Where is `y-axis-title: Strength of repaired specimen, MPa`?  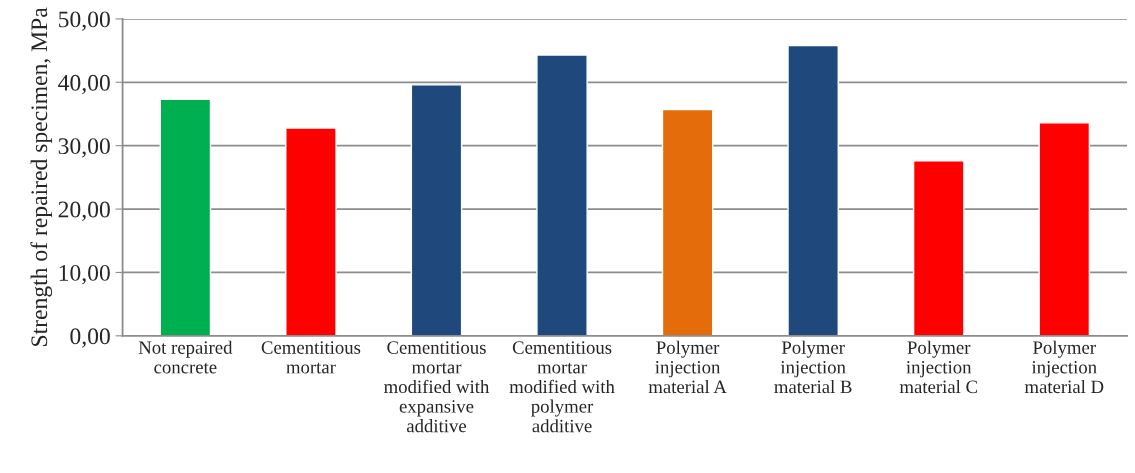
y-axis-title: Strength of repaired specimen, MPa is located at coordinates (41, 176).